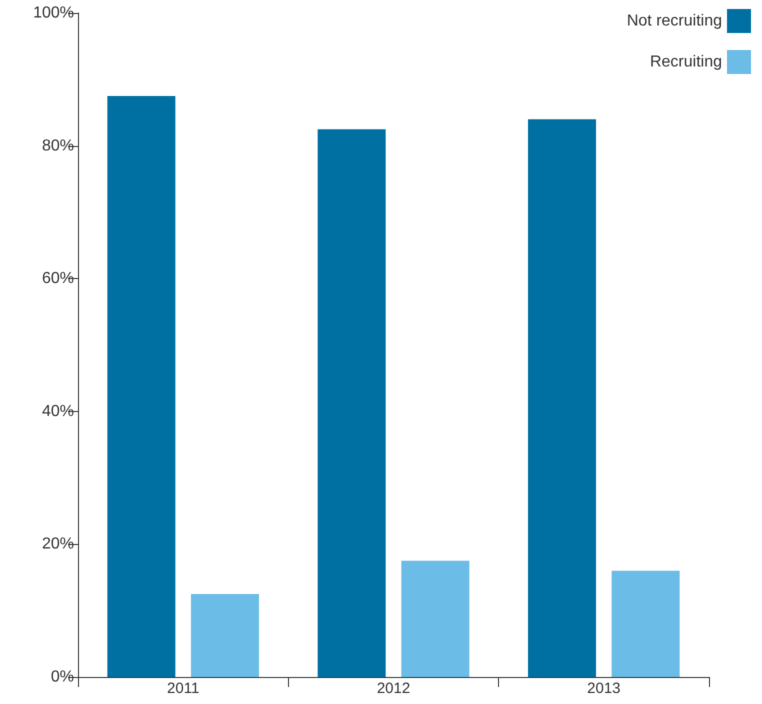  Describe the element at coordinates (393, 688) in the screenshot. I see `x-tick-label: 2012` at that location.